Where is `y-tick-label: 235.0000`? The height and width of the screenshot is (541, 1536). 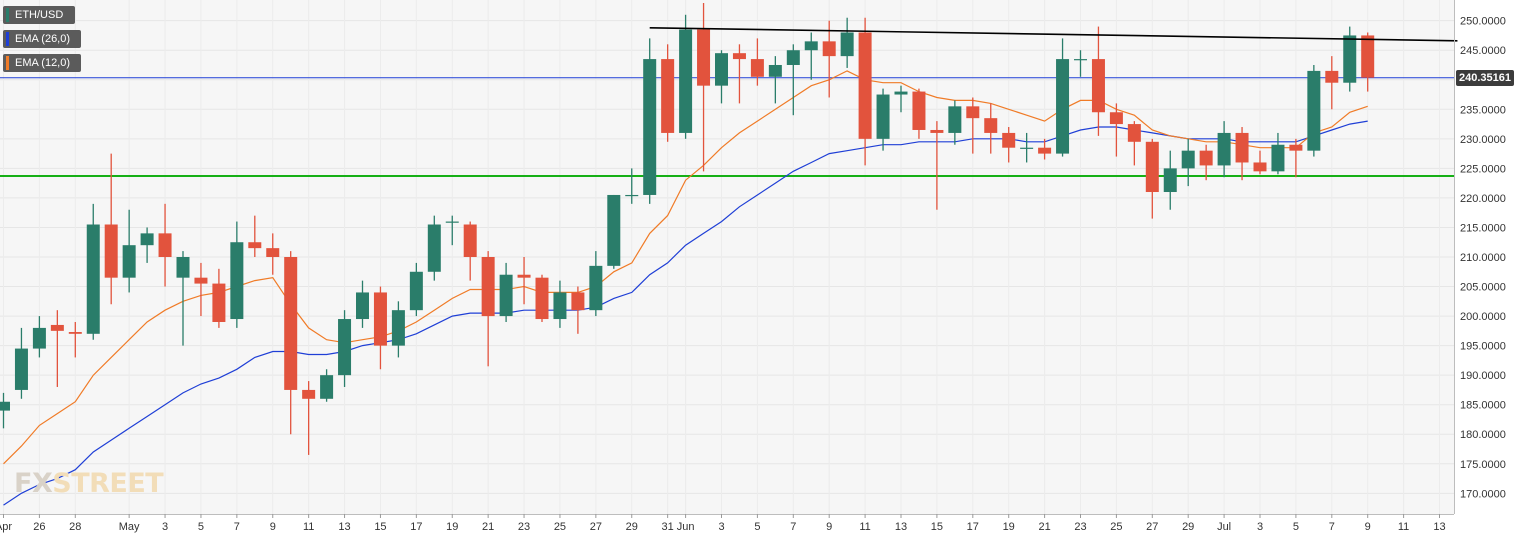
y-tick-label: 235.0000 is located at coordinates (1483, 110).